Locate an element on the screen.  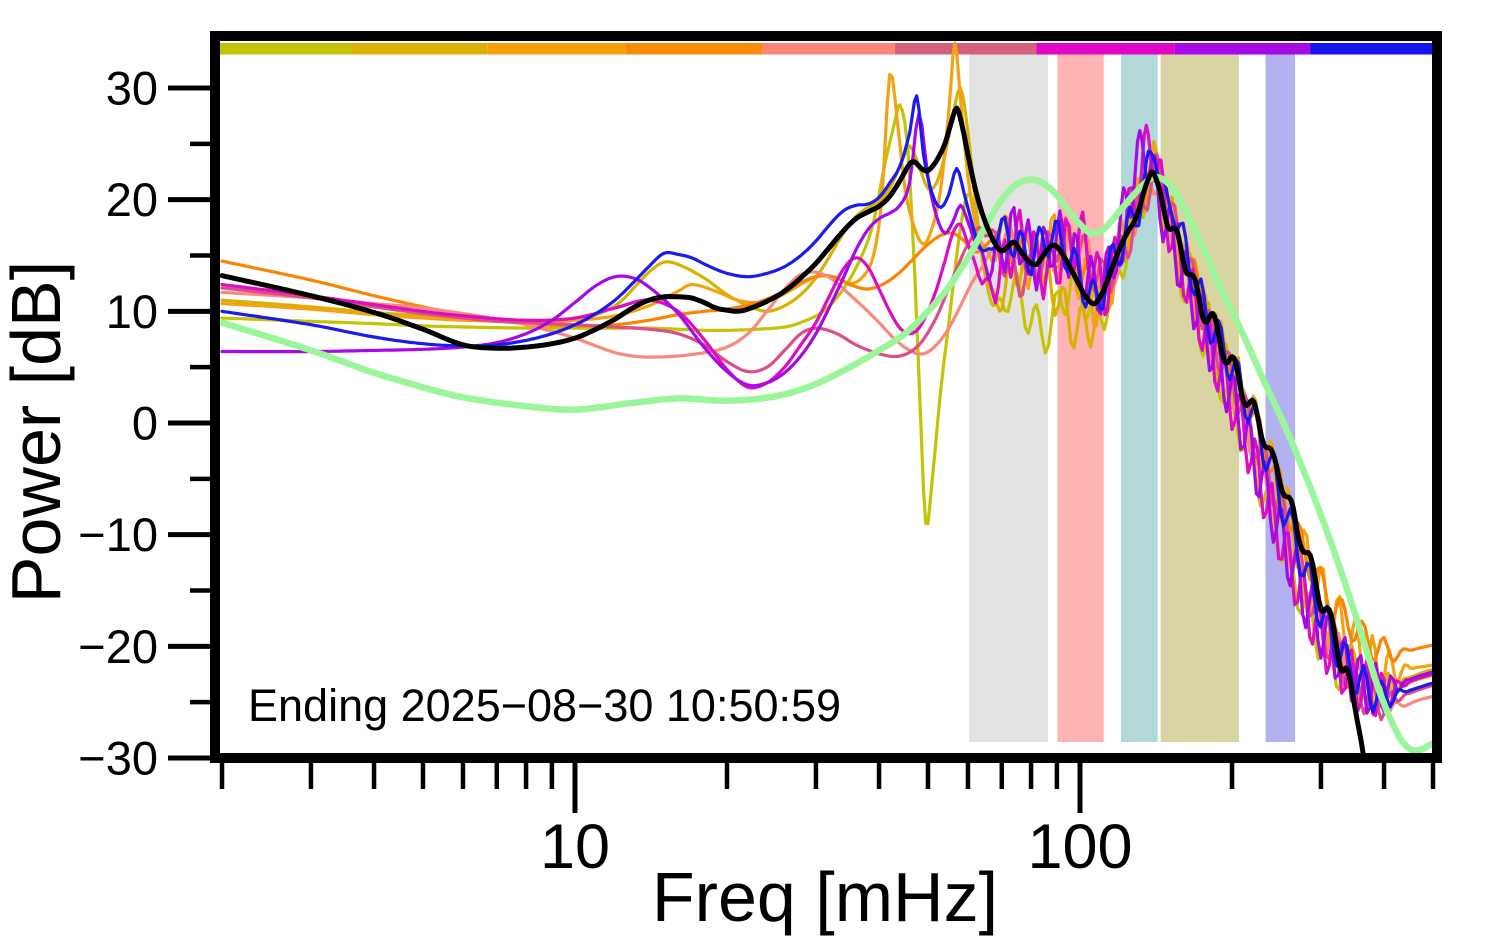
y-tick-label--30: −30 is located at coordinates (118, 758).